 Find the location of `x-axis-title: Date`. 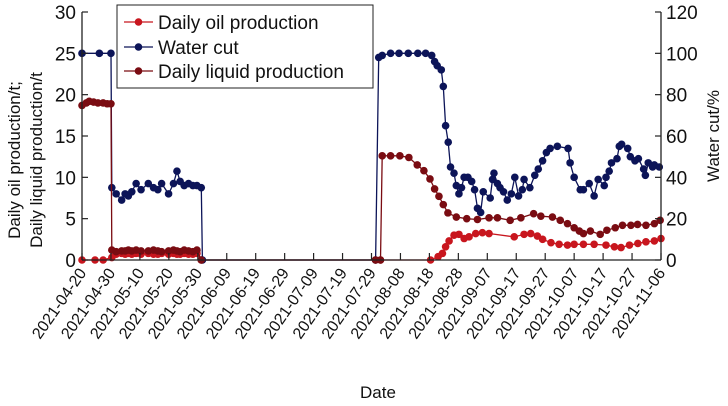

x-axis-title: Date is located at coordinates (378, 392).